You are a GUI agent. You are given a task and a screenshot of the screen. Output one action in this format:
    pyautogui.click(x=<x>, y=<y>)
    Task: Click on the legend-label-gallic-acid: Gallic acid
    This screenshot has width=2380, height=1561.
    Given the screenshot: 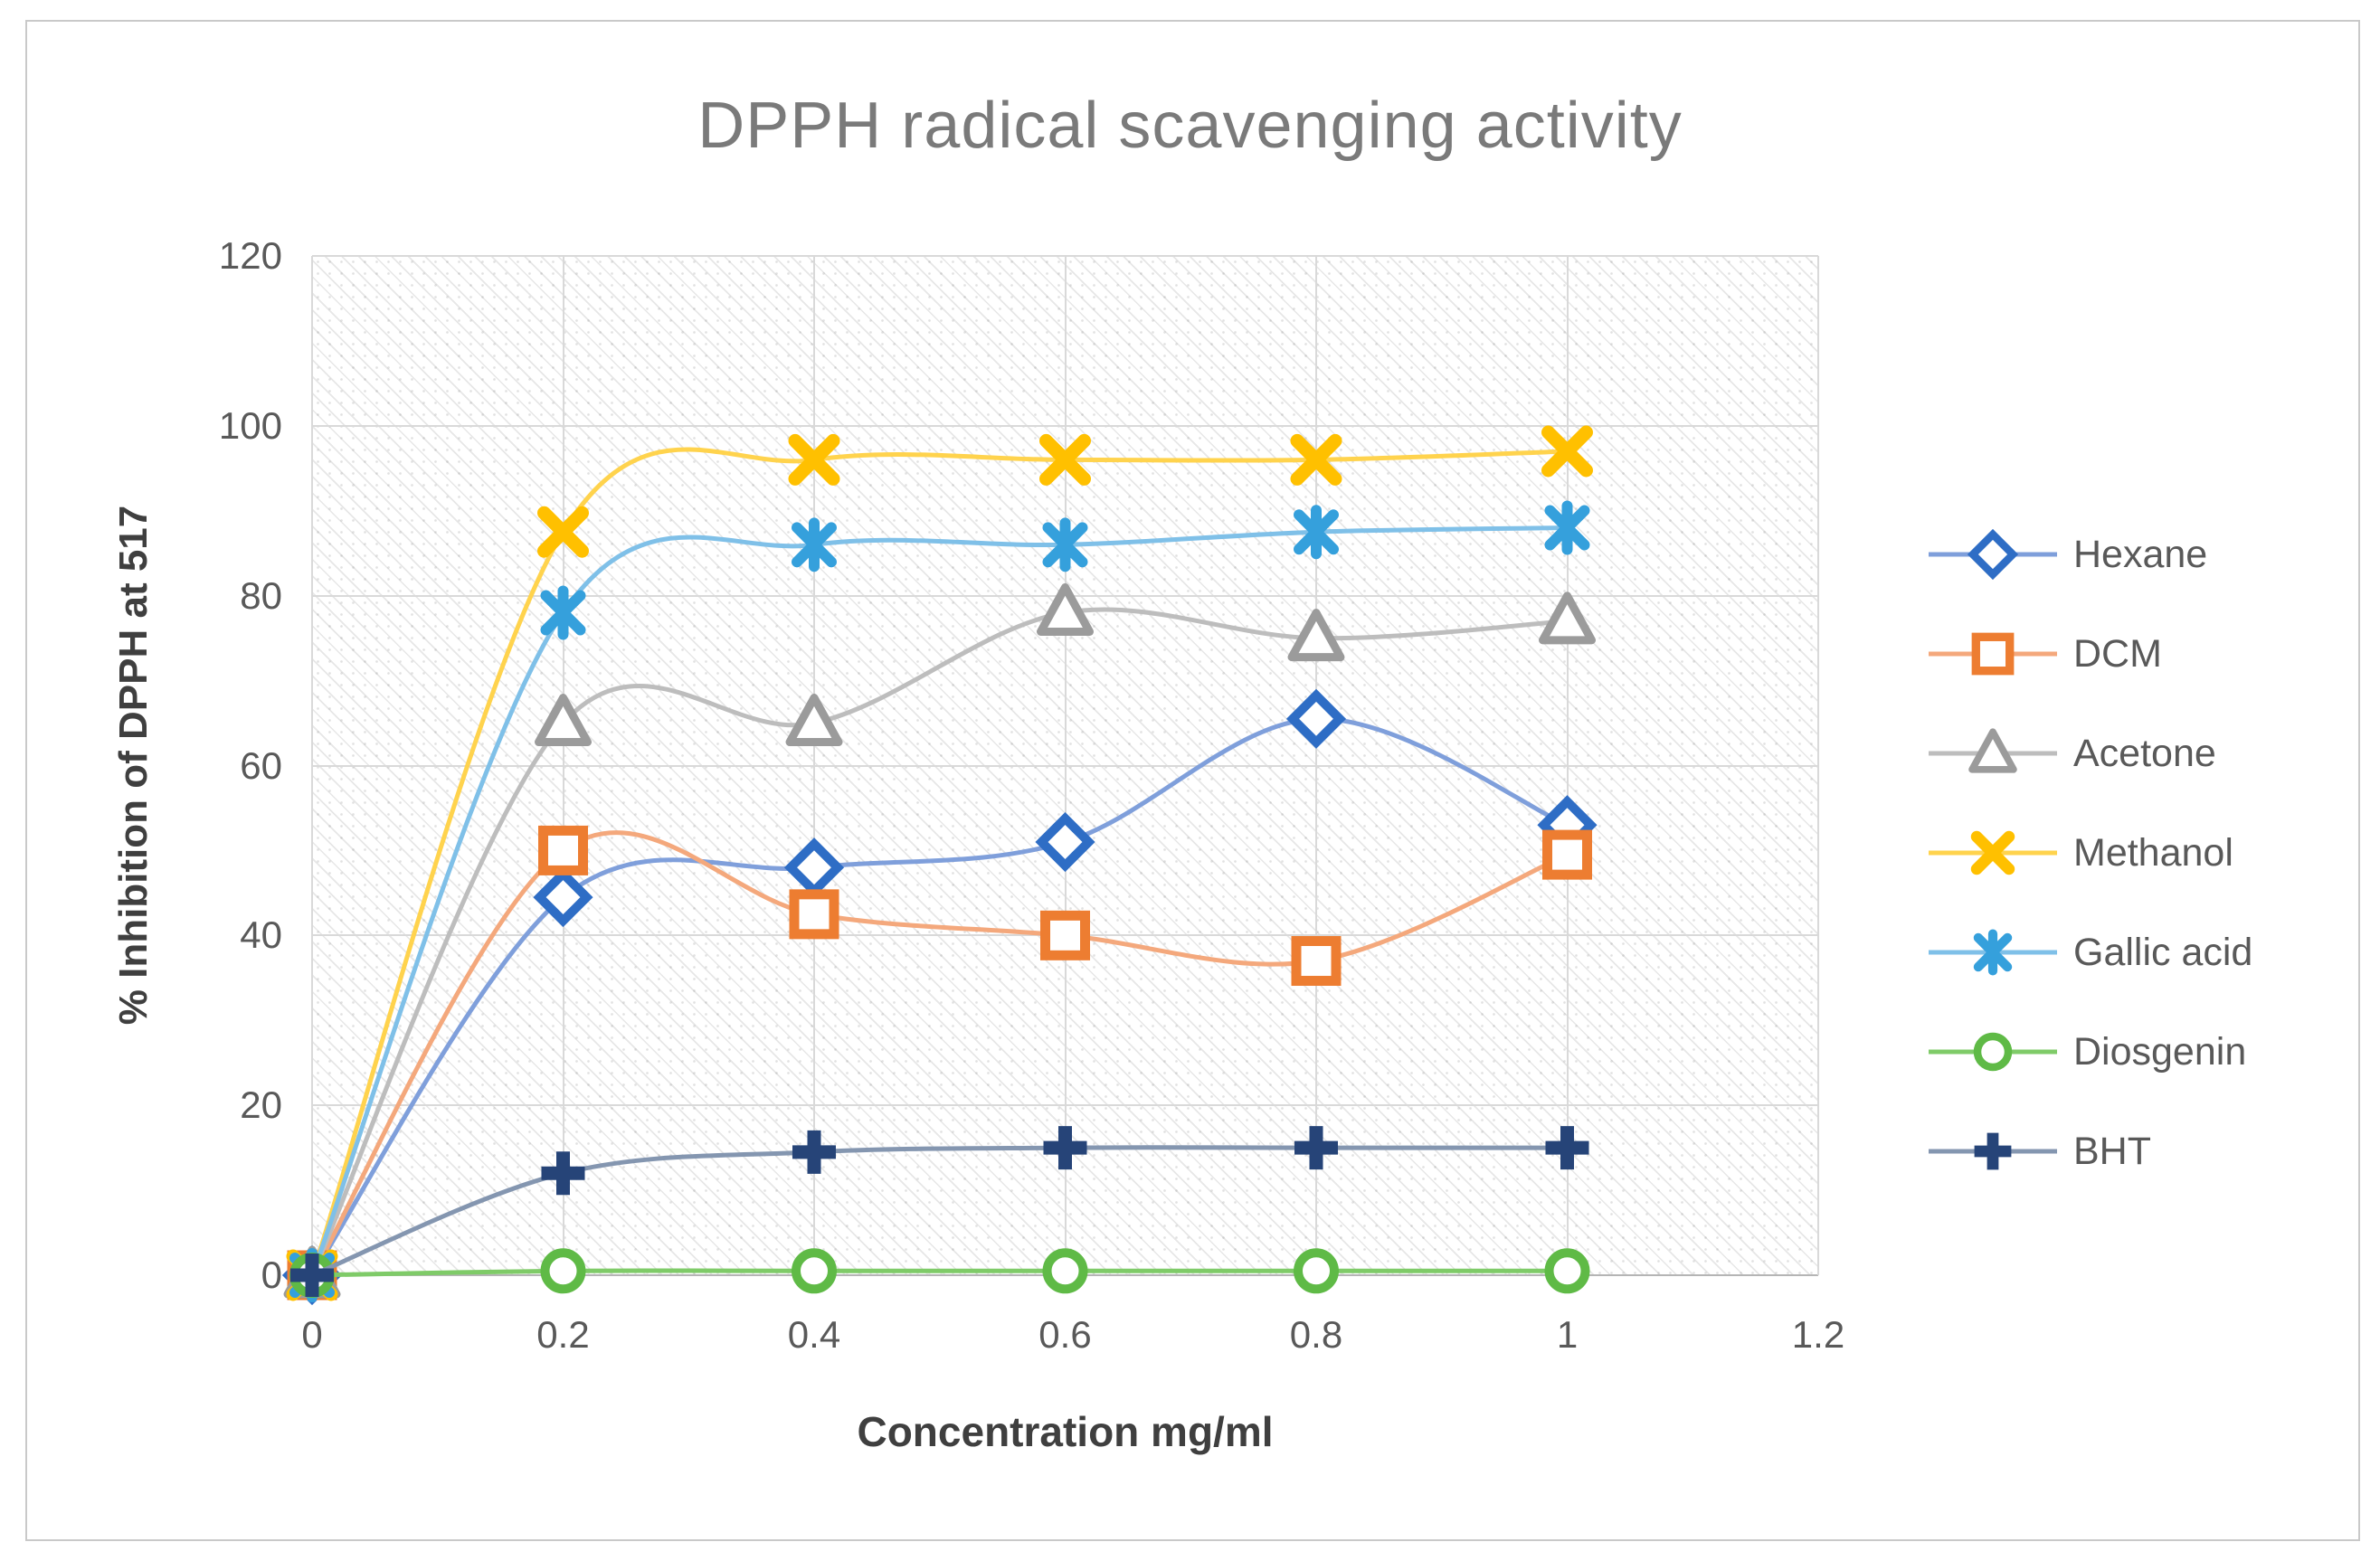 What is the action you would take?
    pyautogui.click(x=2163, y=952)
    